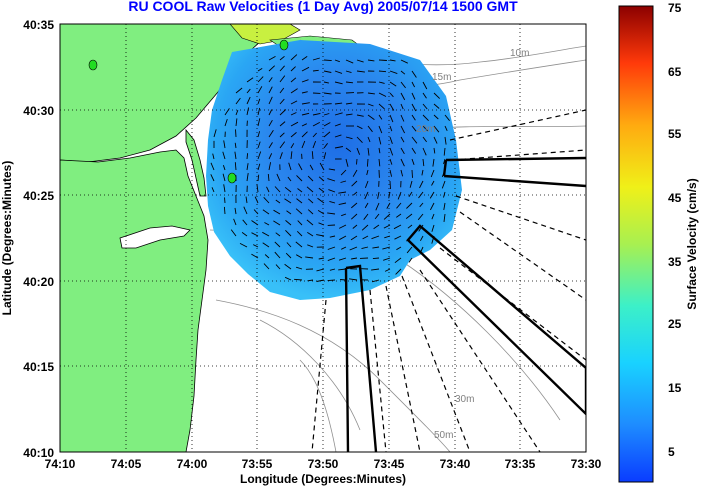  I want to click on colorbar-tick: 5, so click(671, 452).